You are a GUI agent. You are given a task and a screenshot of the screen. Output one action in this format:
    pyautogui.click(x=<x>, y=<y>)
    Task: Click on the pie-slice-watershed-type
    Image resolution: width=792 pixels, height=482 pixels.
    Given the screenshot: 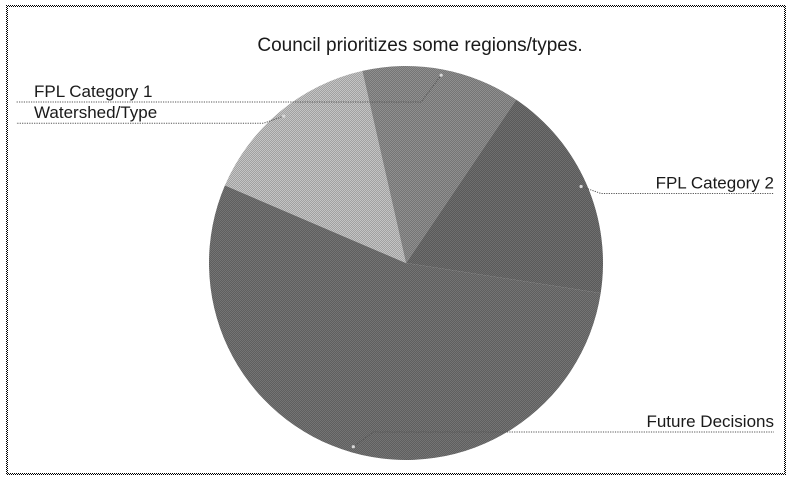 What is the action you would take?
    pyautogui.click(x=315, y=167)
    